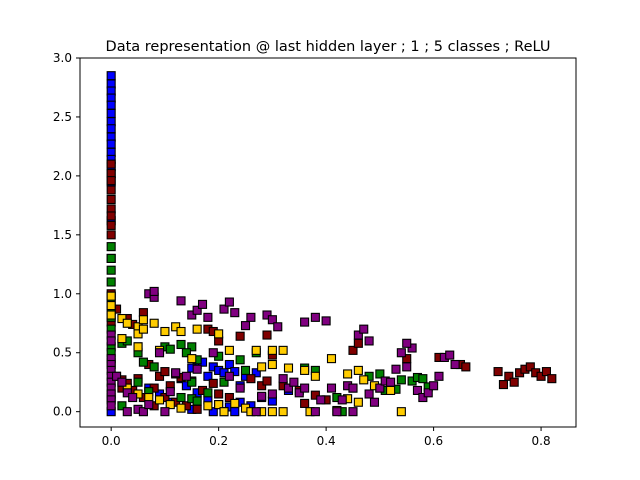  I want to click on x-tick-label: 0.8, so click(541, 441).